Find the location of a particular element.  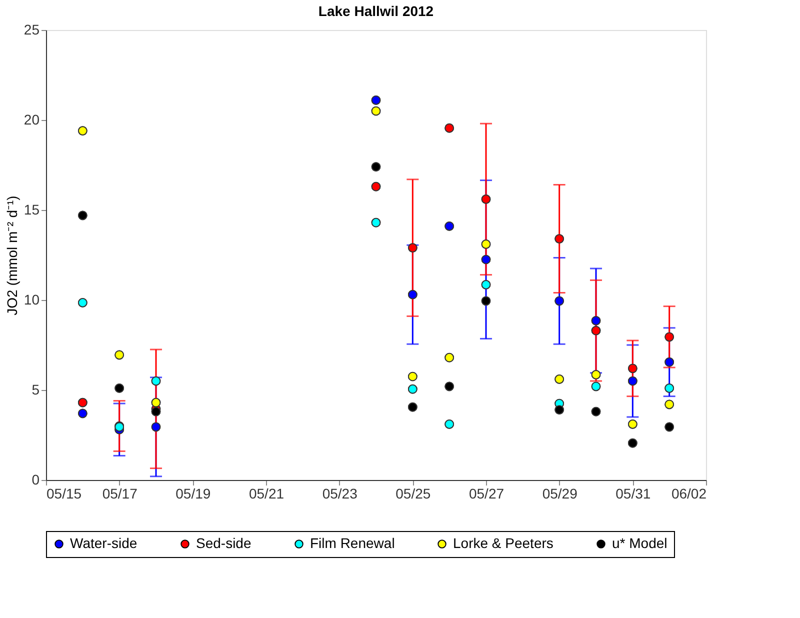

x-tick-label: 05/27 is located at coordinates (486, 494).